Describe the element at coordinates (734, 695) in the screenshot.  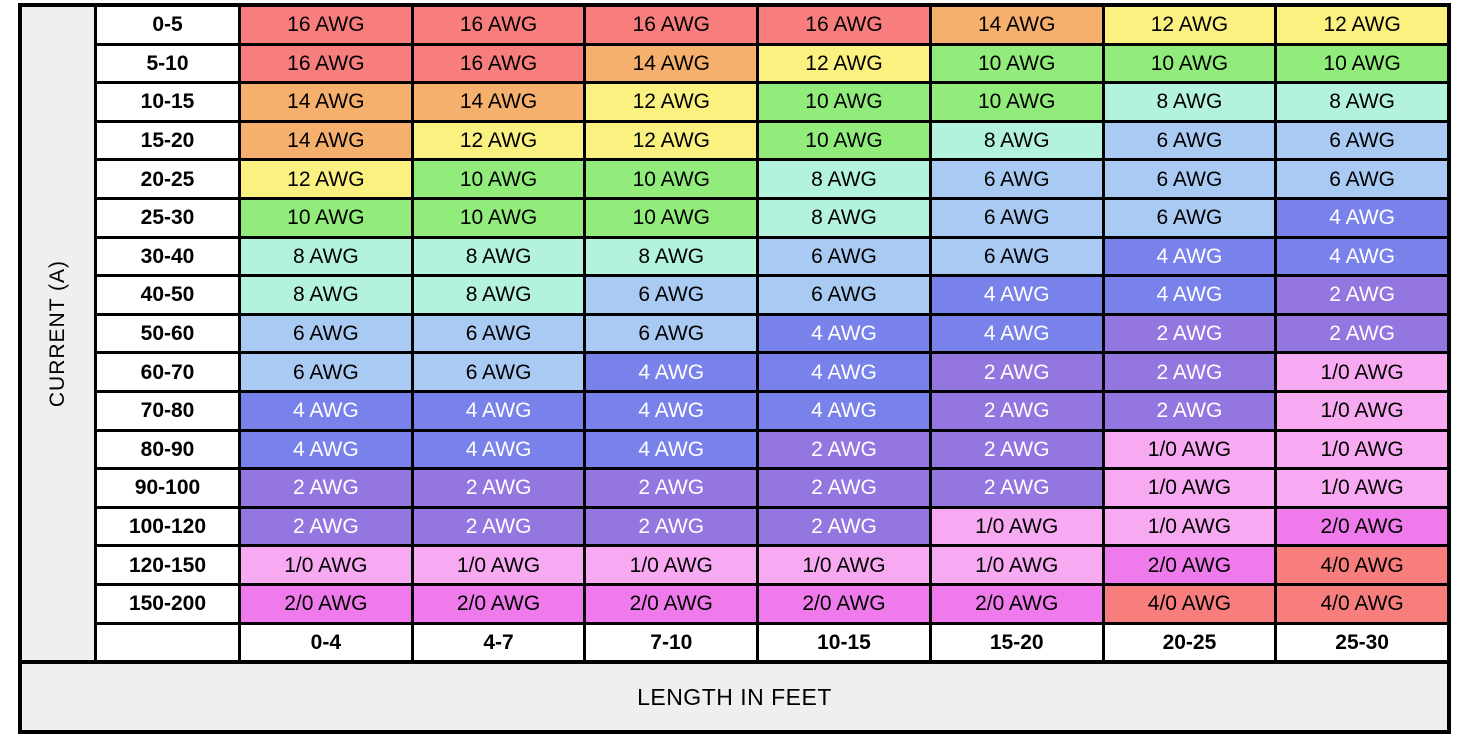
I see `length-axis-panel: LENGTH IN FEET` at that location.